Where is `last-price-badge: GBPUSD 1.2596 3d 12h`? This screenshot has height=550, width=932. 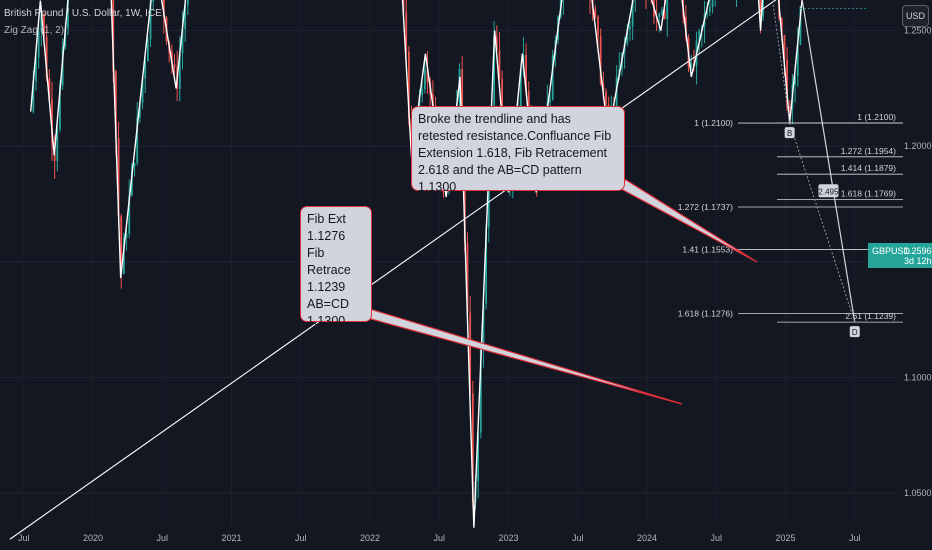 last-price-badge: GBPUSD 1.2596 3d 12h is located at coordinates (900, 255).